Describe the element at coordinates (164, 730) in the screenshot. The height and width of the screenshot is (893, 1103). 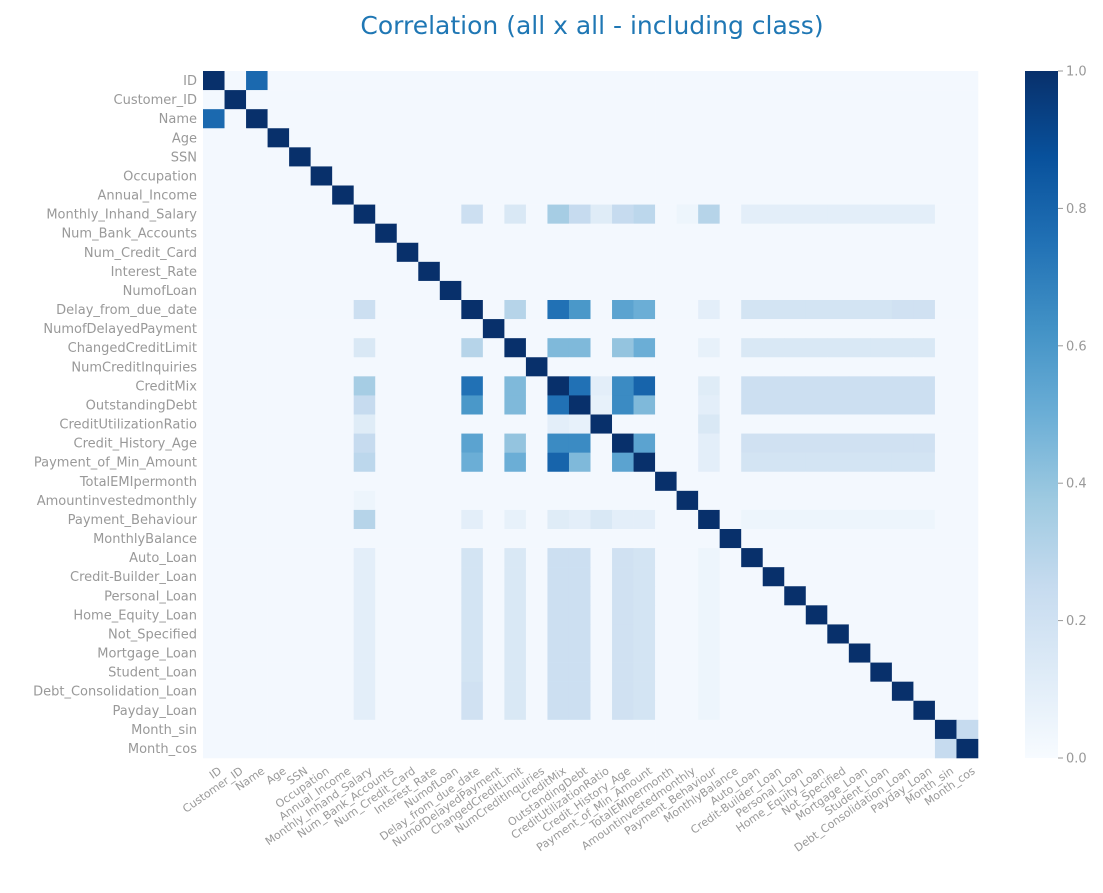
I see `y-tick-label: Month_sin` at that location.